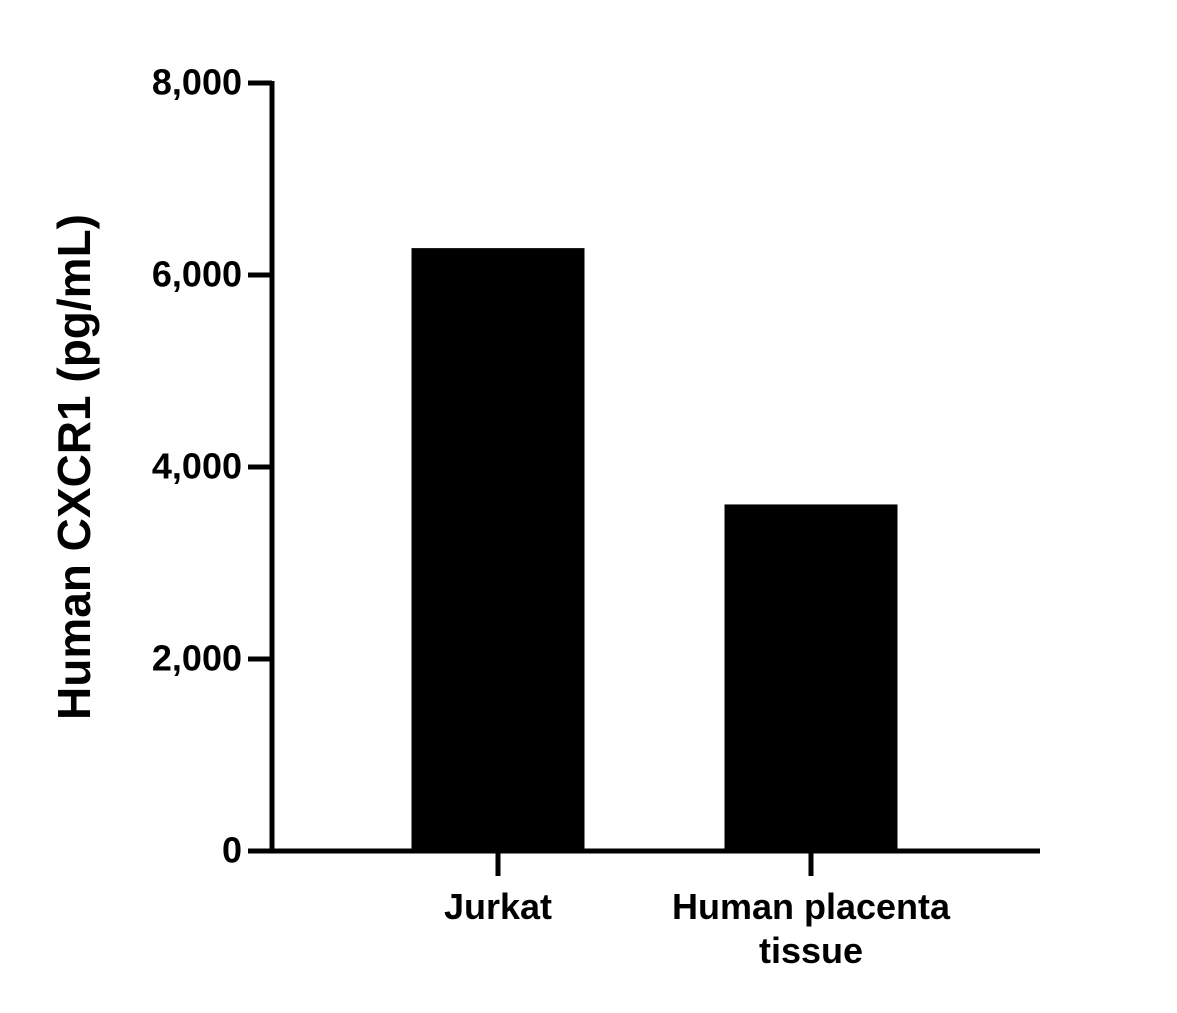  Describe the element at coordinates (74, 467) in the screenshot. I see `y-axis-label: Human CXCR1 (pg/mL)` at that location.